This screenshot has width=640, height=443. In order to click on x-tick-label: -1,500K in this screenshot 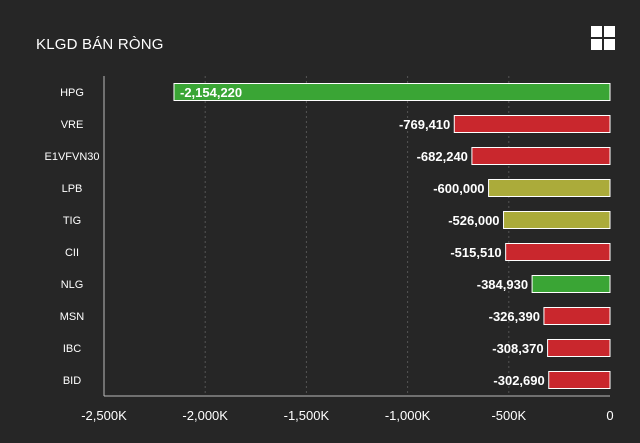, I will do `click(307, 415)`.